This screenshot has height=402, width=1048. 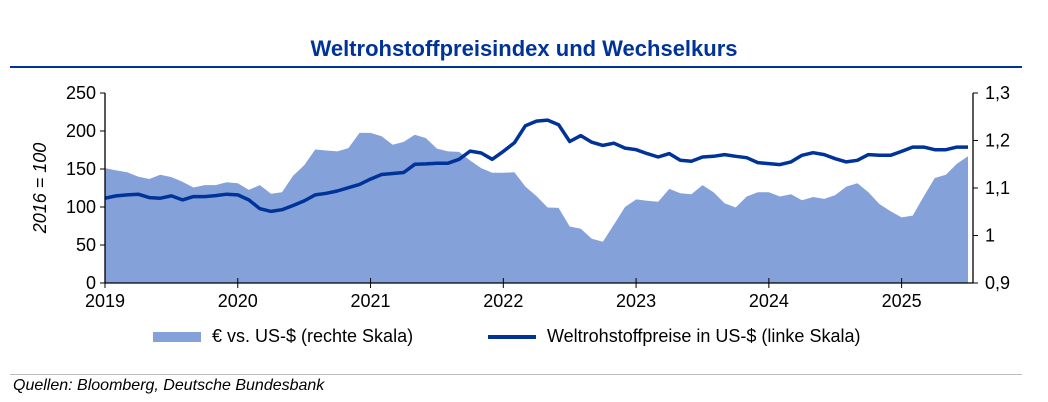 I want to click on right-axis-tick-label: 0,9, so click(x=997, y=283).